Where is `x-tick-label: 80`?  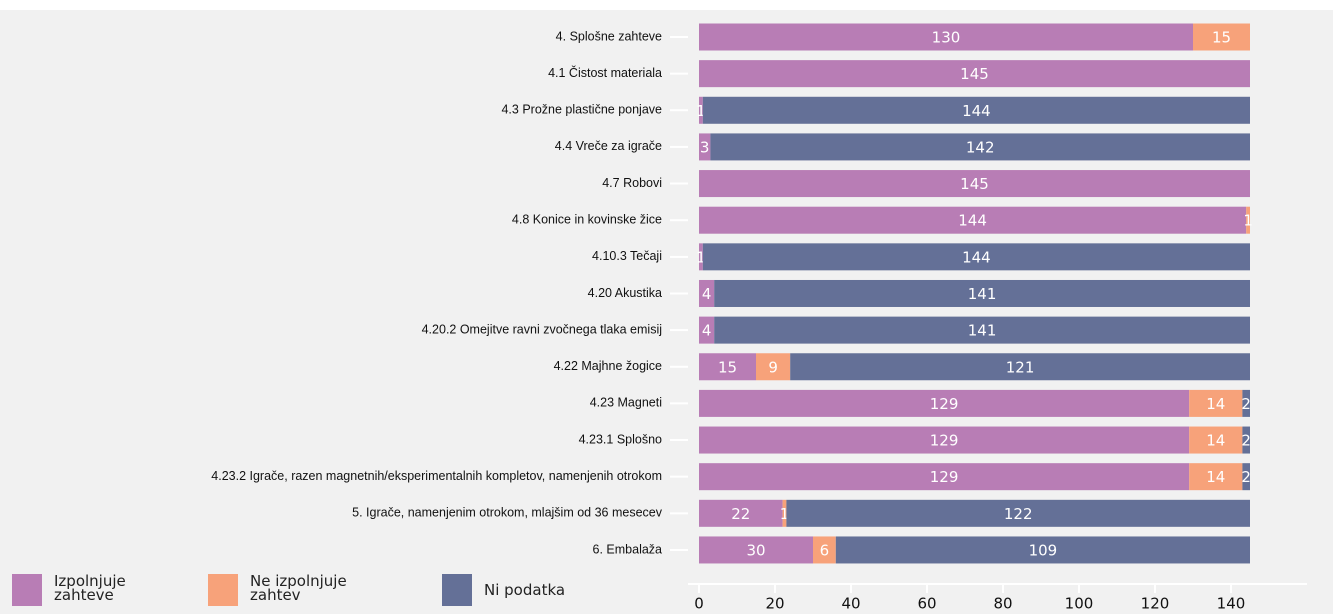
x-tick-label: 80 is located at coordinates (1002, 604).